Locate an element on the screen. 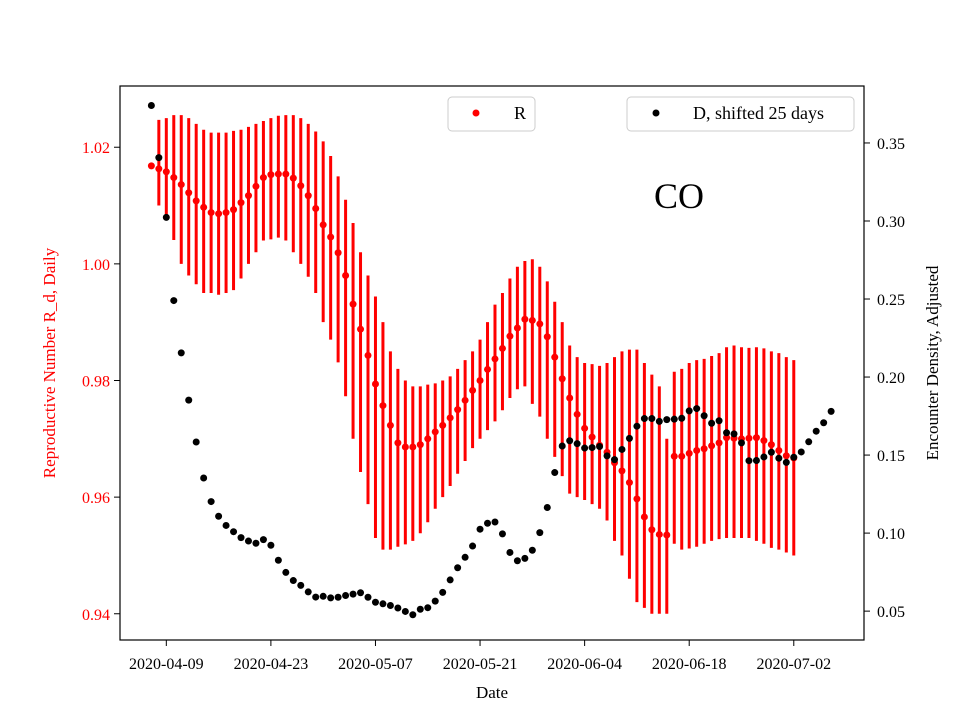 The height and width of the screenshot is (720, 960). legend-r-label: R is located at coordinates (520, 113).